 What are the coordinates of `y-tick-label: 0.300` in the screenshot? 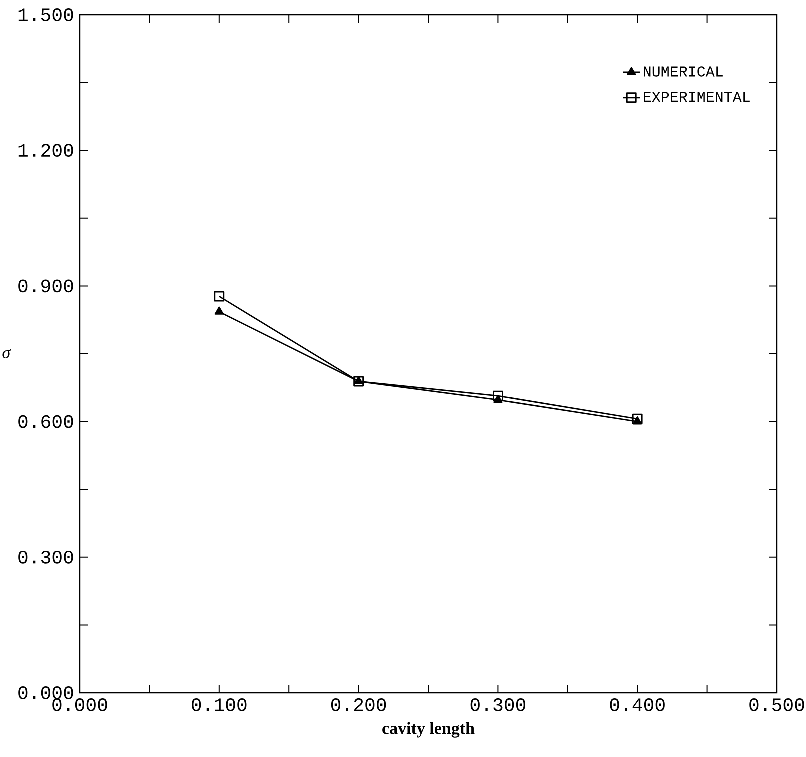 It's located at (46, 557).